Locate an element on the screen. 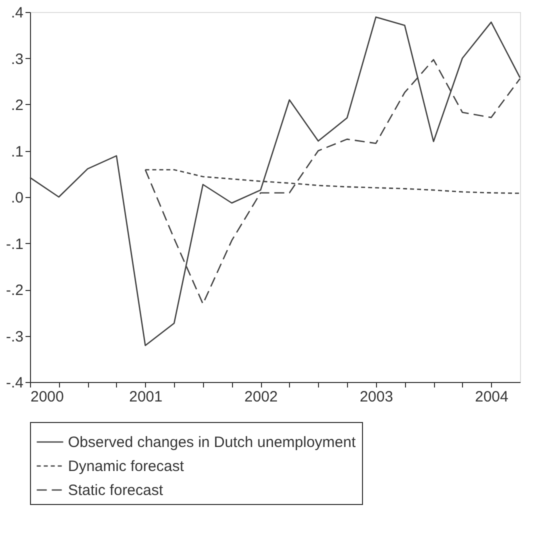 The width and height of the screenshot is (551, 538). legend-label: Observed changes in Dutch unemployment is located at coordinates (212, 442).